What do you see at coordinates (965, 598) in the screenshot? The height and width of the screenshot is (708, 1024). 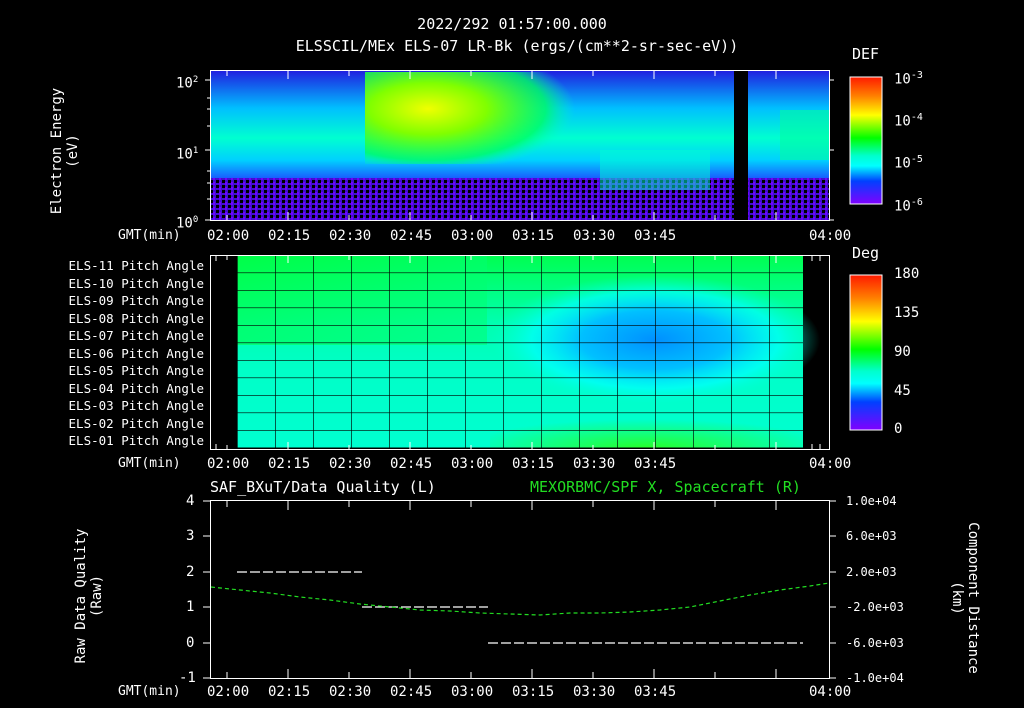 I see `panel3-right-ylabel: Component Distance (km)` at bounding box center [965, 598].